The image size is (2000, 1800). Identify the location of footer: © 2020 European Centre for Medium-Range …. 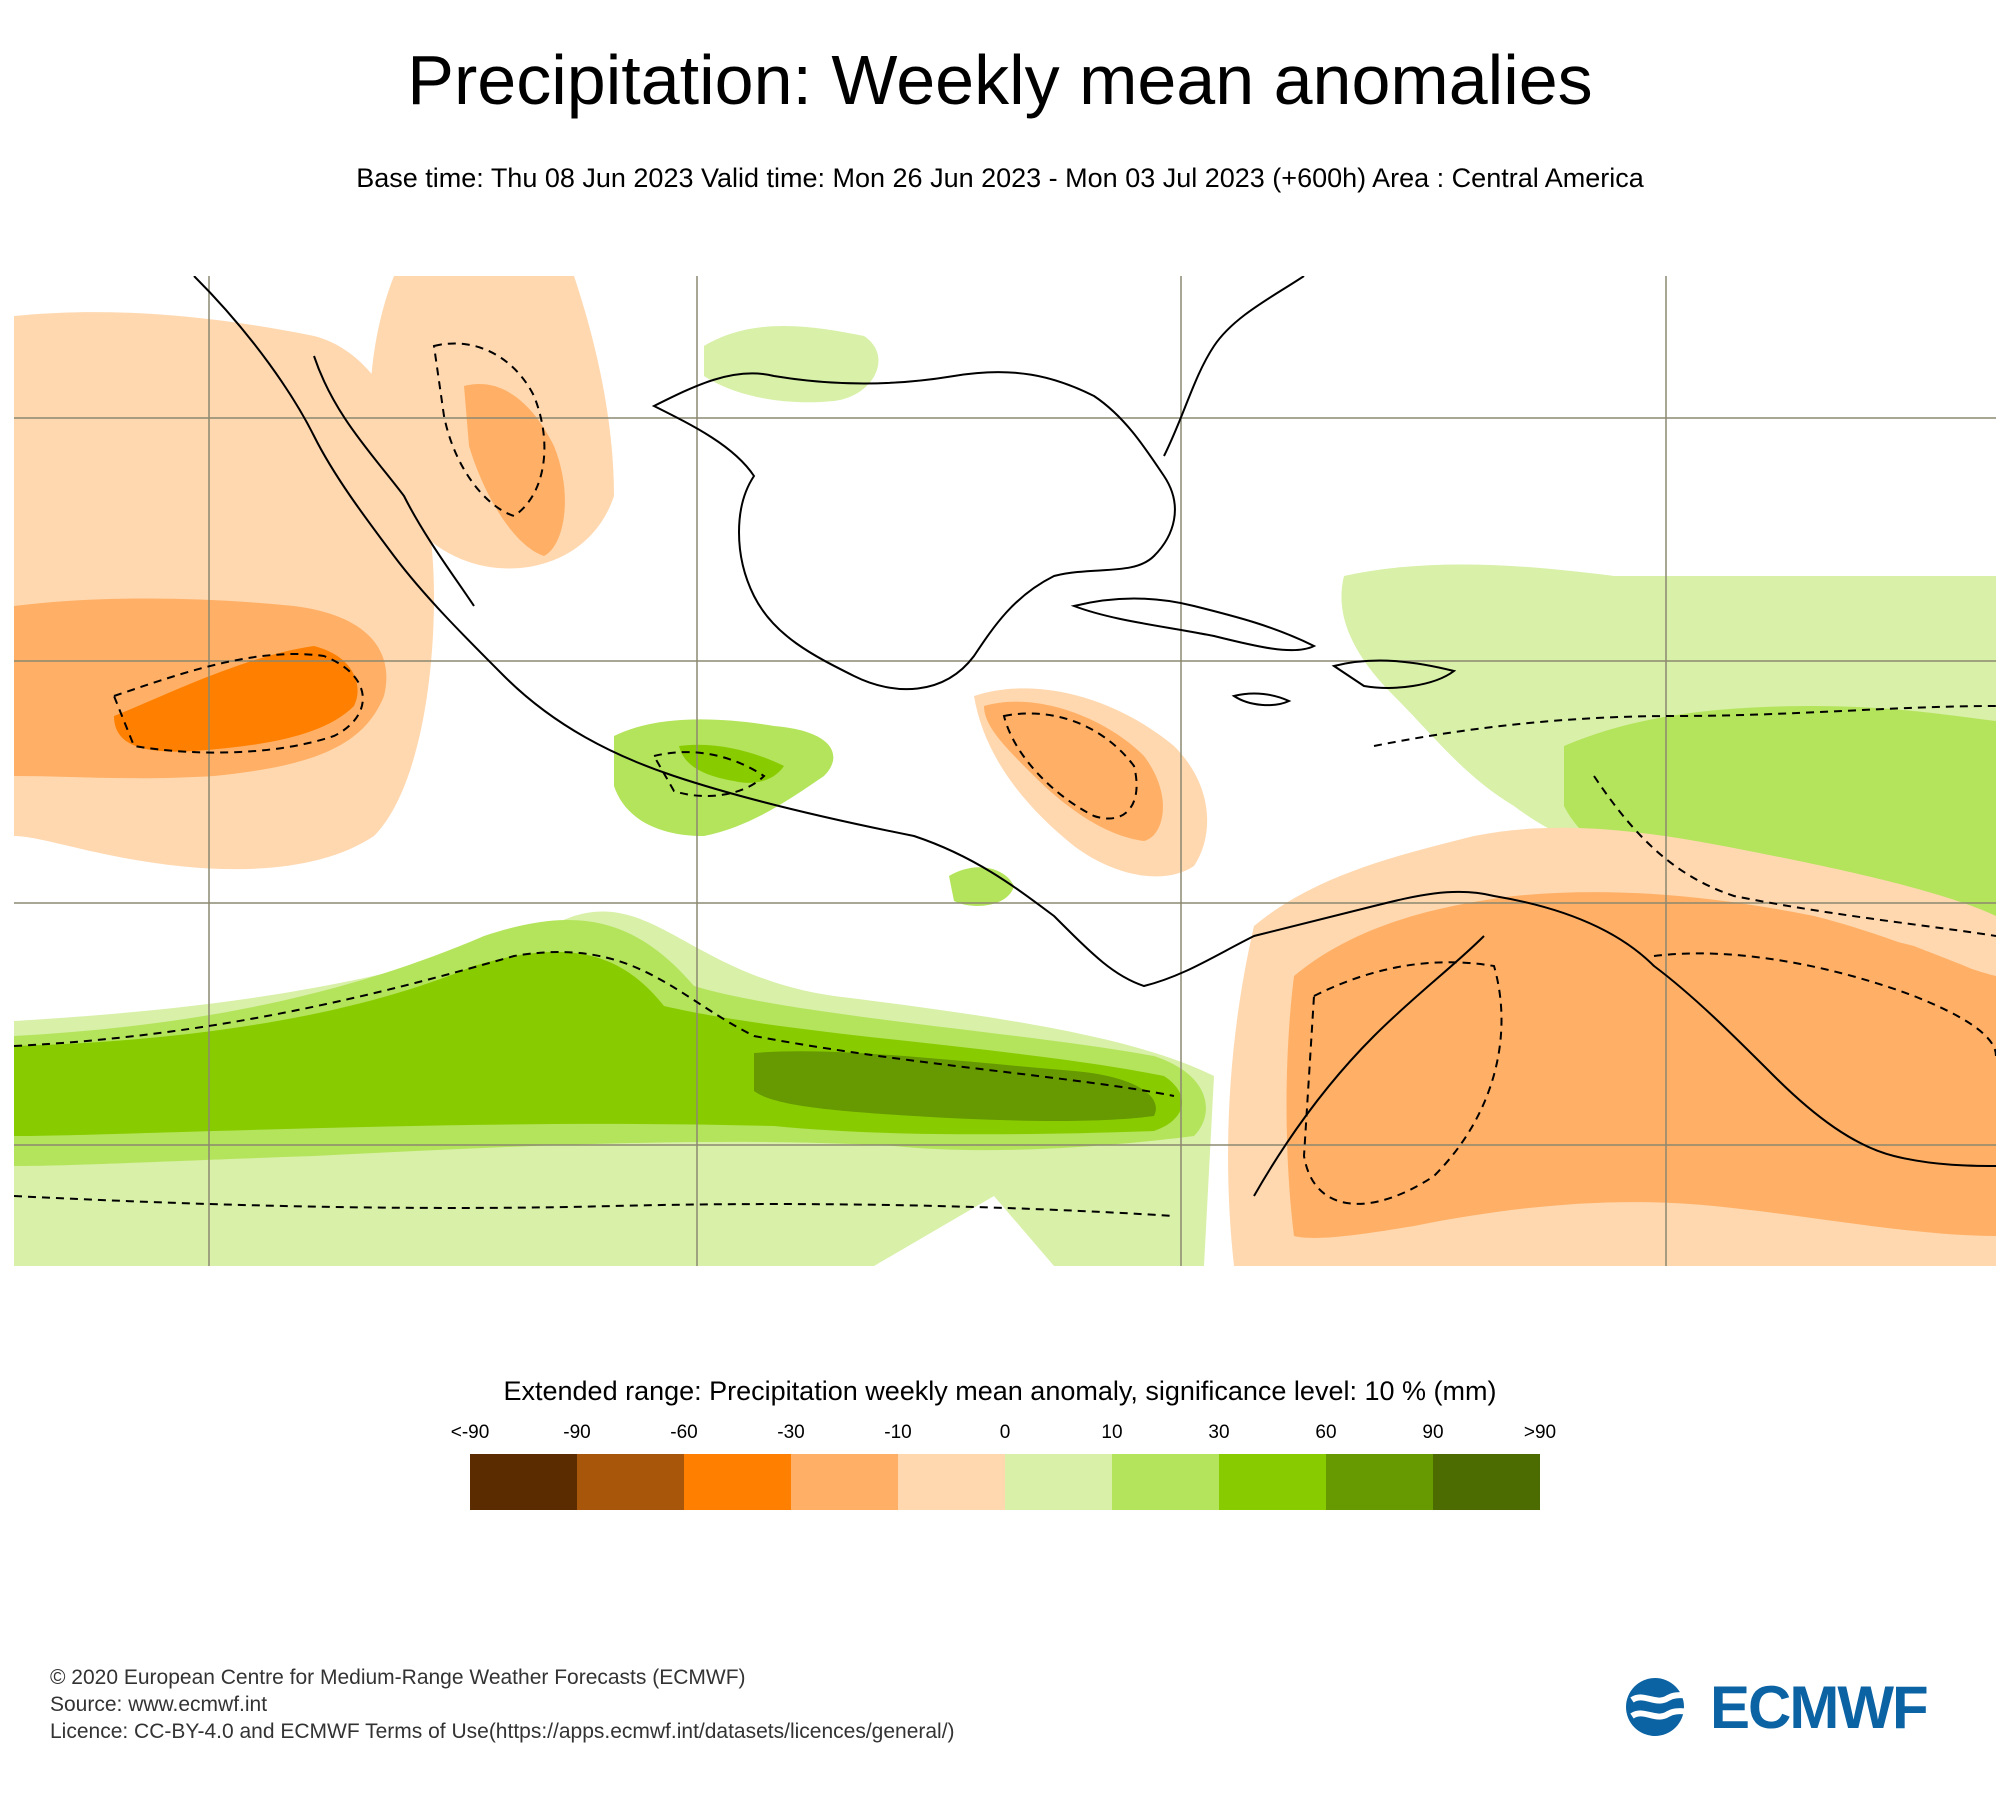
(502, 1704).